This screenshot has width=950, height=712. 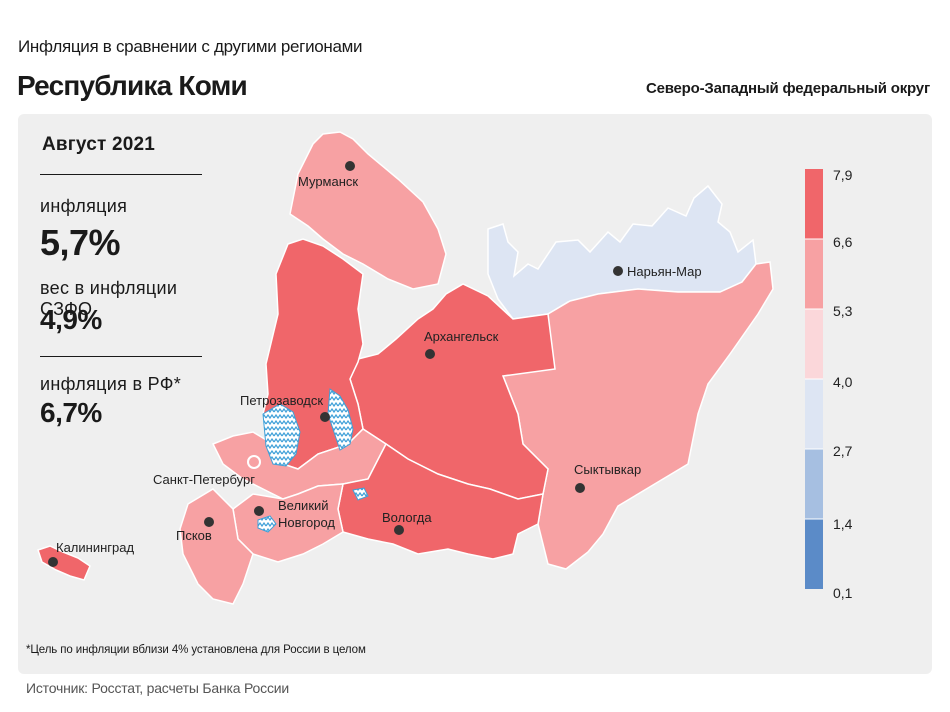 What do you see at coordinates (340, 419) in the screenshot?
I see `lake-onega` at bounding box center [340, 419].